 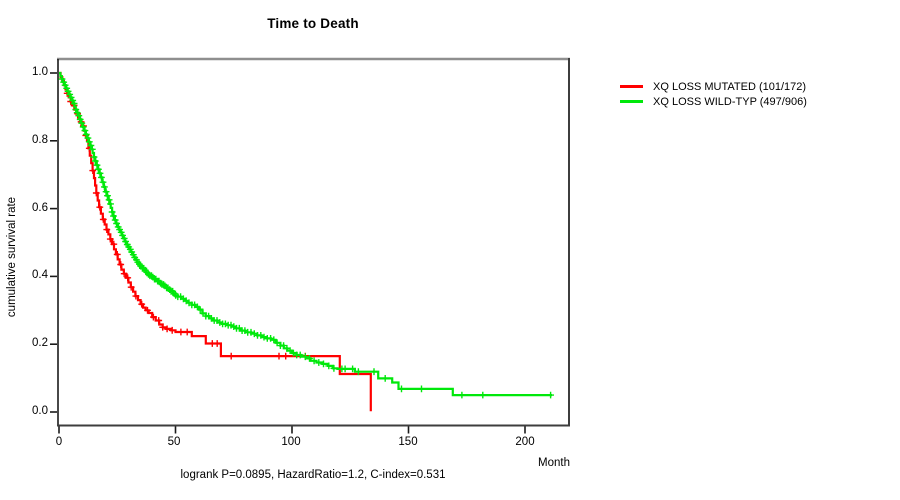 What do you see at coordinates (40, 140) in the screenshot?
I see `y-tick-label: 0.8` at bounding box center [40, 140].